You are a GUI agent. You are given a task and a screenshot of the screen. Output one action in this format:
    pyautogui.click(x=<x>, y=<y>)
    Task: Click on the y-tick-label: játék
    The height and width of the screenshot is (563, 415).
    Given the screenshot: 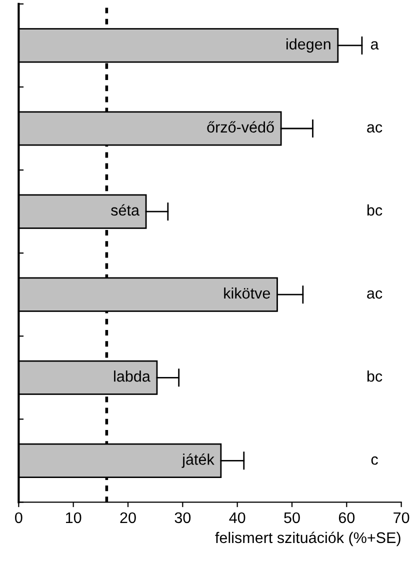 What is the action you would take?
    pyautogui.click(x=198, y=460)
    